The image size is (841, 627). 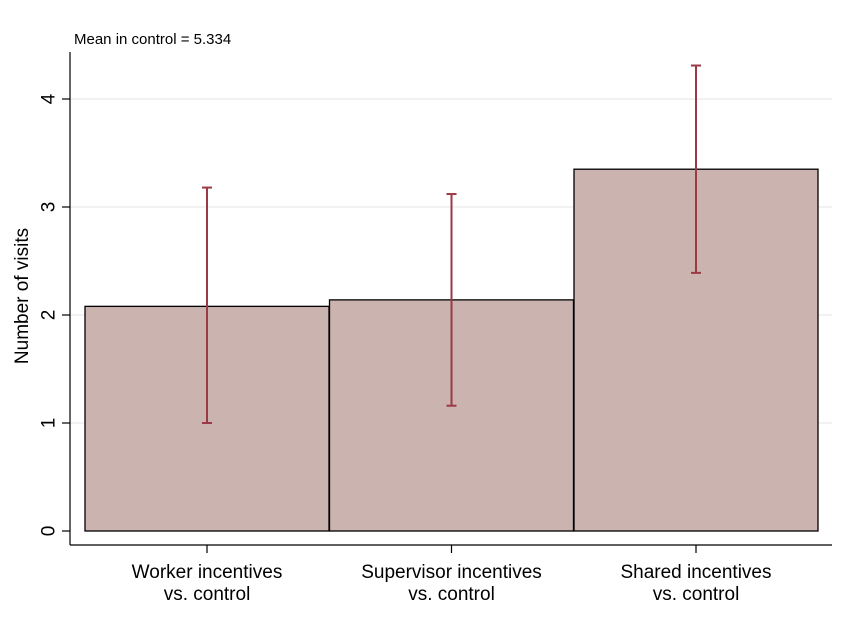 What do you see at coordinates (207, 572) in the screenshot?
I see `x-tick-label: Worker incentives` at bounding box center [207, 572].